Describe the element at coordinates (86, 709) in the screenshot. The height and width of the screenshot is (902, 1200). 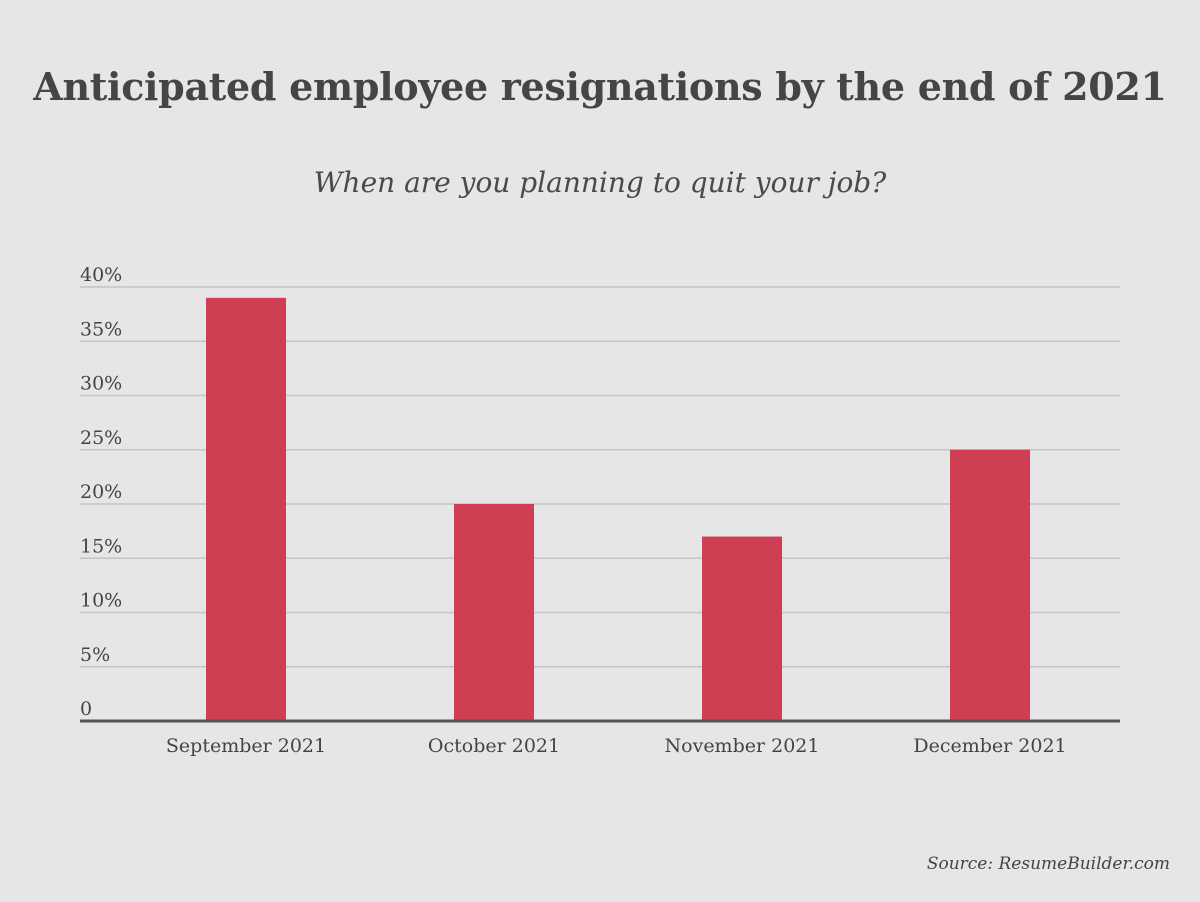
I see `y-tick-label: 0` at that location.